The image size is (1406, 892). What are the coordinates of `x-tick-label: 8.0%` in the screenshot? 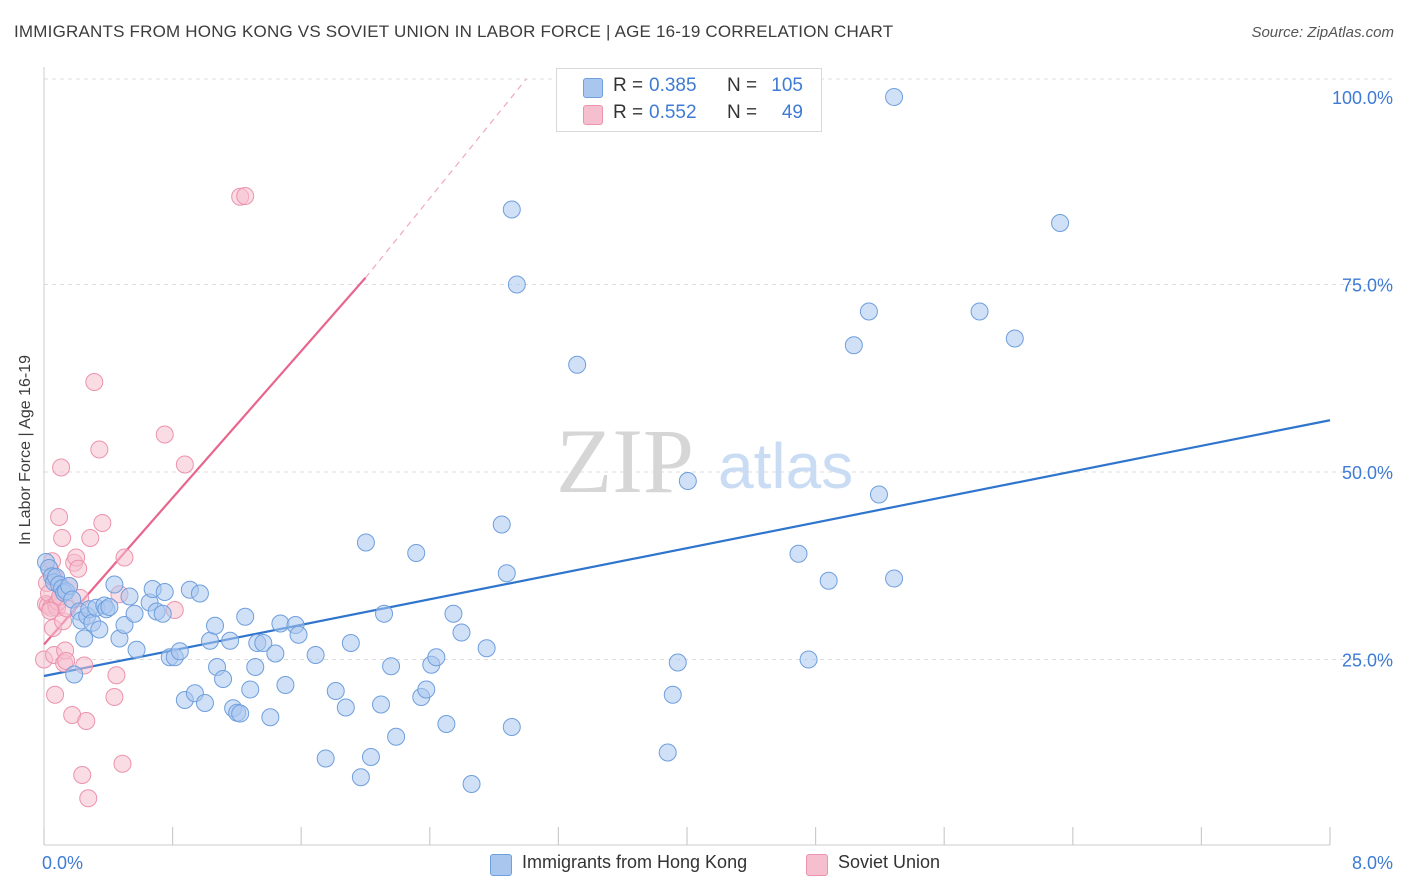 It's located at (1372, 863).